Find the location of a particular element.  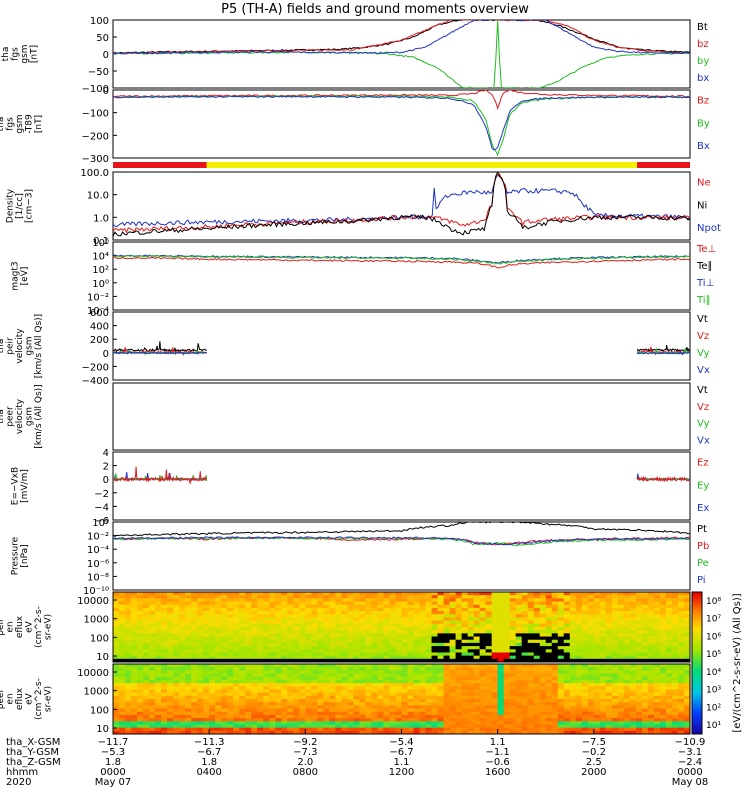

series-line-Pi is located at coordinates (401, 541).